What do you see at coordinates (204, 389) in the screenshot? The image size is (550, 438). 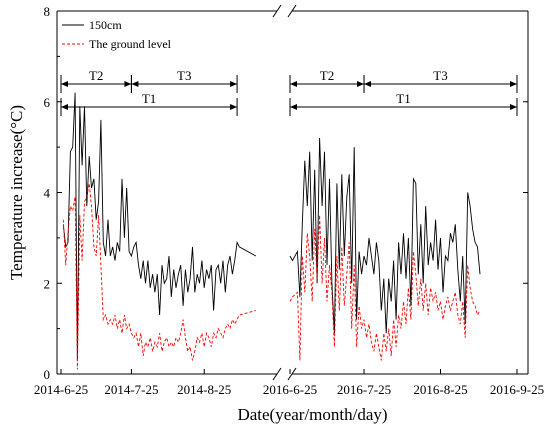 I see `x-tick-label: 2014-8-25` at bounding box center [204, 389].